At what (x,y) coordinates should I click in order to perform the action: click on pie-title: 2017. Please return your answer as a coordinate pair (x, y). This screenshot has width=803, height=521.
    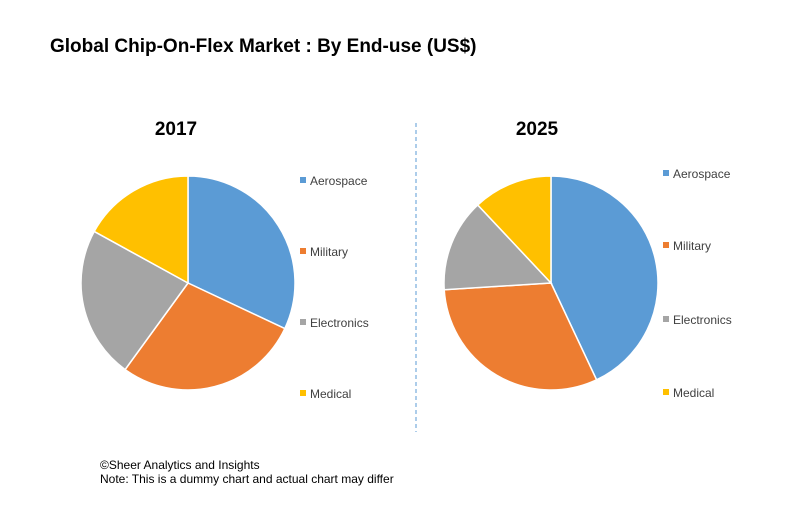
    Looking at the image, I should click on (176, 129).